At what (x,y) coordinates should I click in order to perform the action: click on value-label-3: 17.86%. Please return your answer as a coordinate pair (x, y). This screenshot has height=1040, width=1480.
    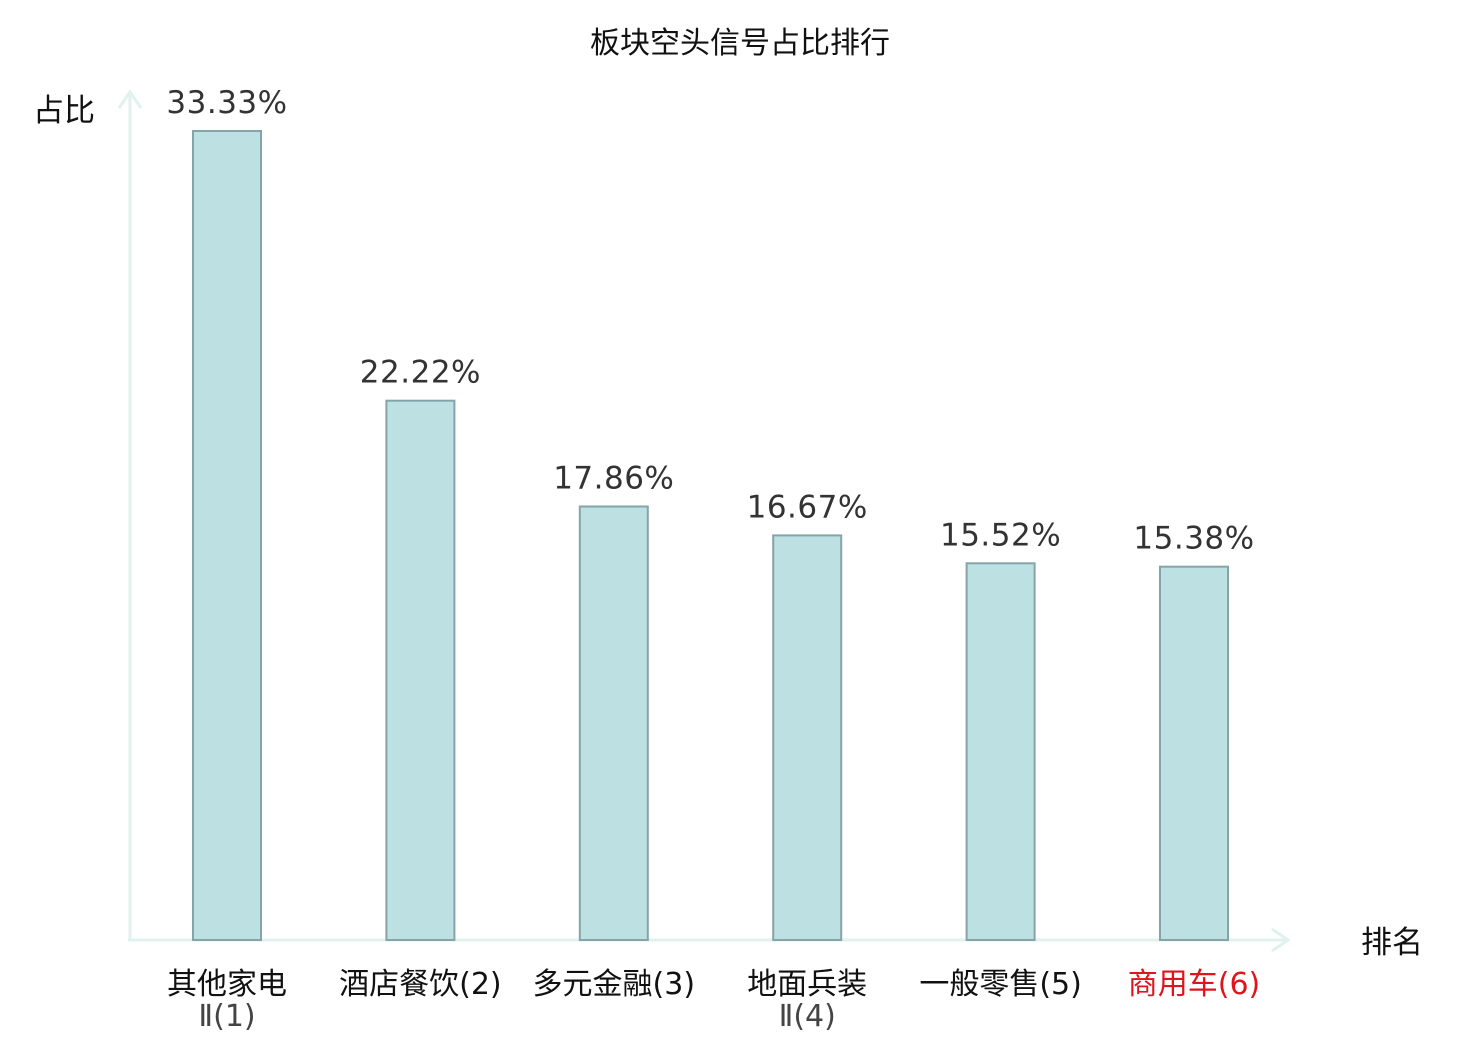
    Looking at the image, I should click on (613, 479).